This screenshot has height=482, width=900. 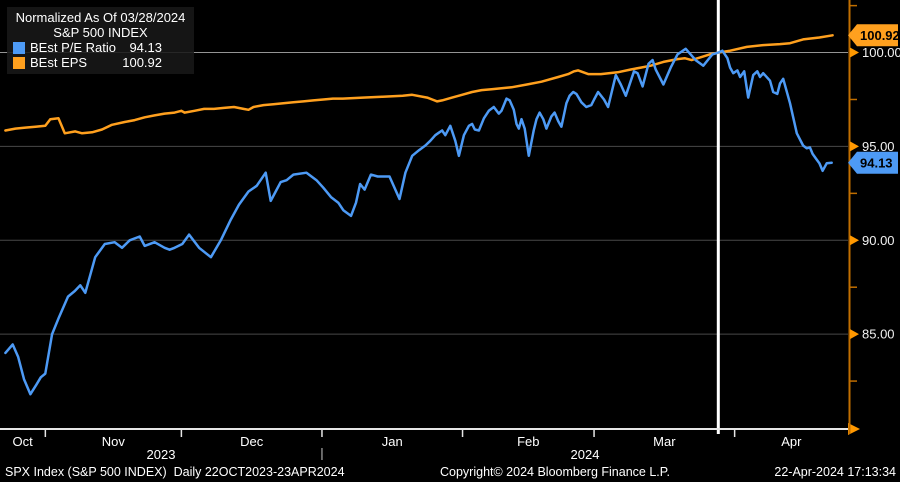 What do you see at coordinates (528, 441) in the screenshot?
I see `x-axis-label-feb: Feb` at bounding box center [528, 441].